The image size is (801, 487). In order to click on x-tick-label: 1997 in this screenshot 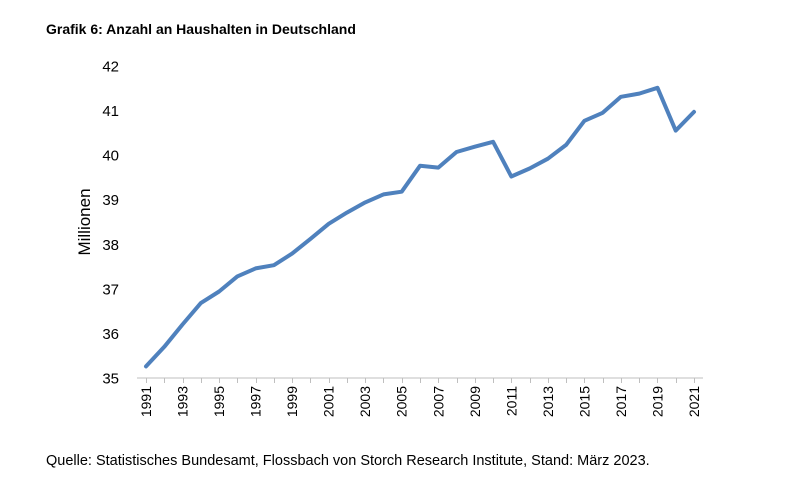, I will do `click(256, 401)`.